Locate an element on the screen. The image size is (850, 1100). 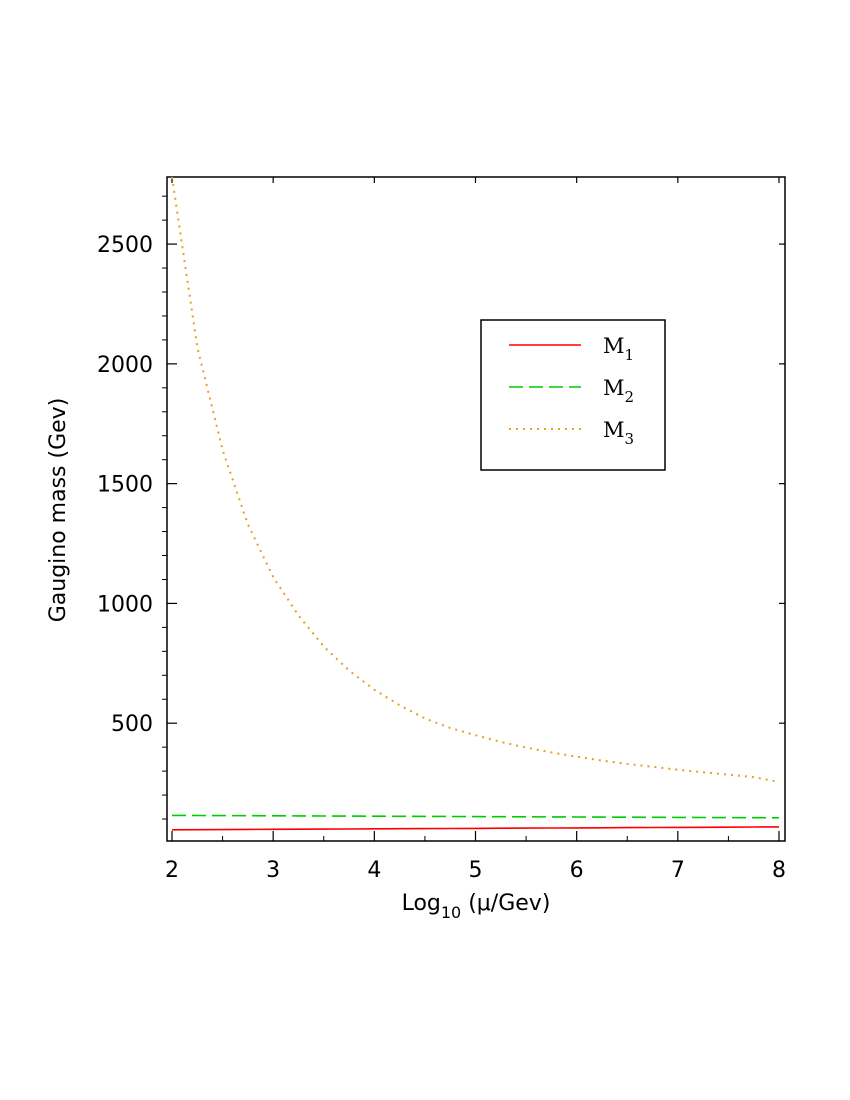
x-tick-label: 5 is located at coordinates (476, 870).